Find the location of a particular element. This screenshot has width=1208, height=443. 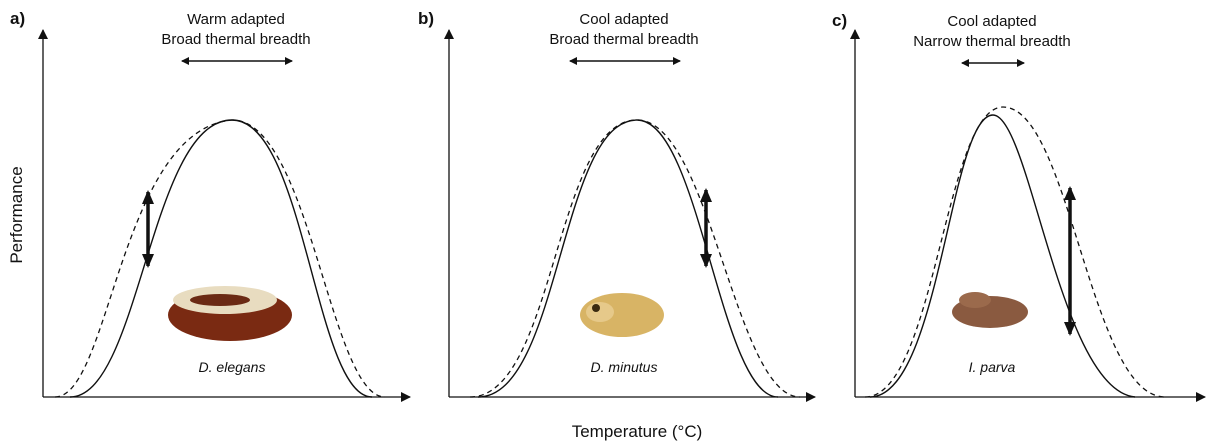

panel-label: c) is located at coordinates (839, 20).